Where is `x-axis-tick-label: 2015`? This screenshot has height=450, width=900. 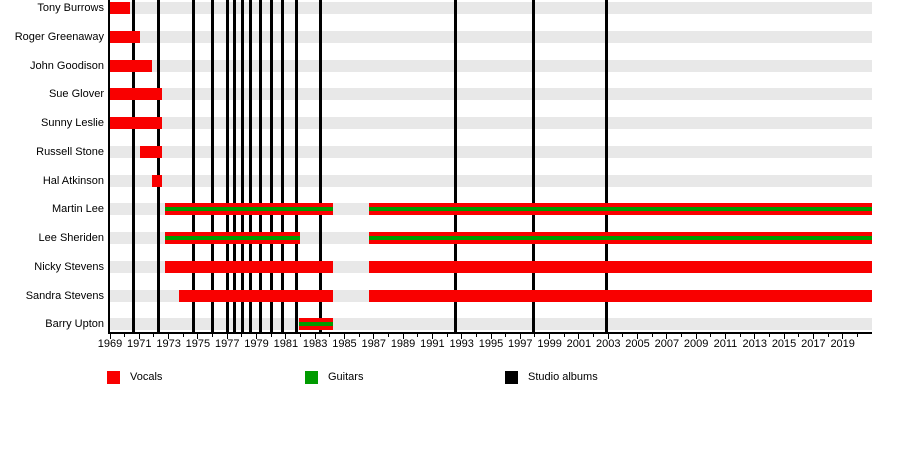
x-axis-tick-label: 2015 is located at coordinates (784, 344).